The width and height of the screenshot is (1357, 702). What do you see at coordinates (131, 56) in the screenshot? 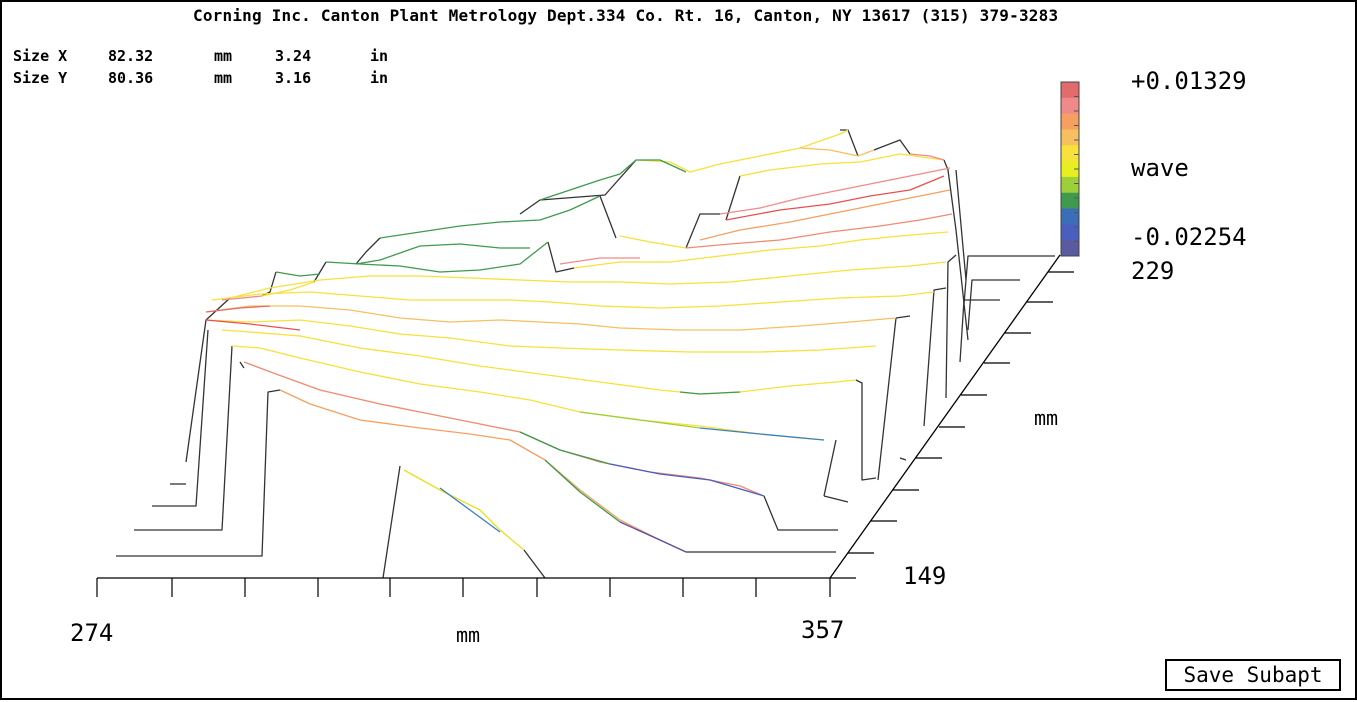
I see `size-x-mm: 82.32` at bounding box center [131, 56].